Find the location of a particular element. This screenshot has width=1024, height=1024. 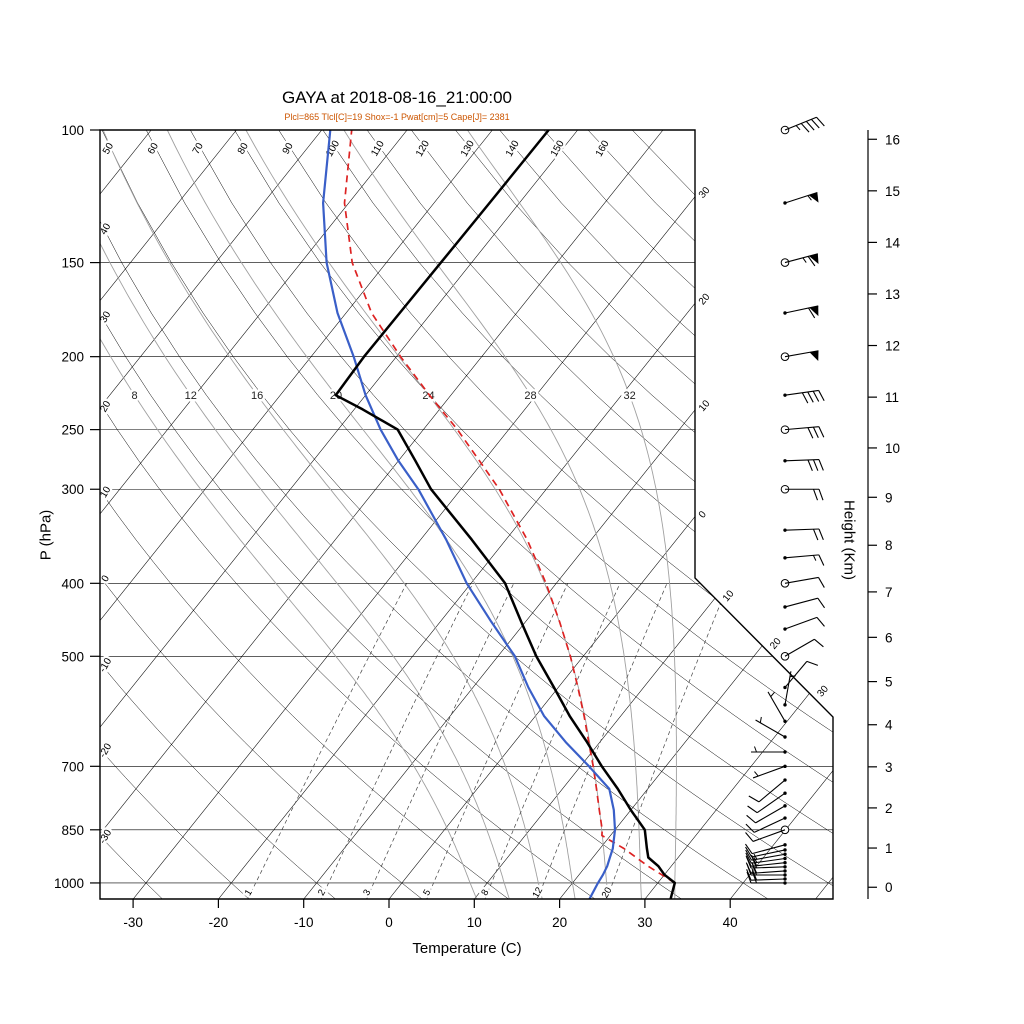

svg-text: 6 is located at coordinates (889, 637).